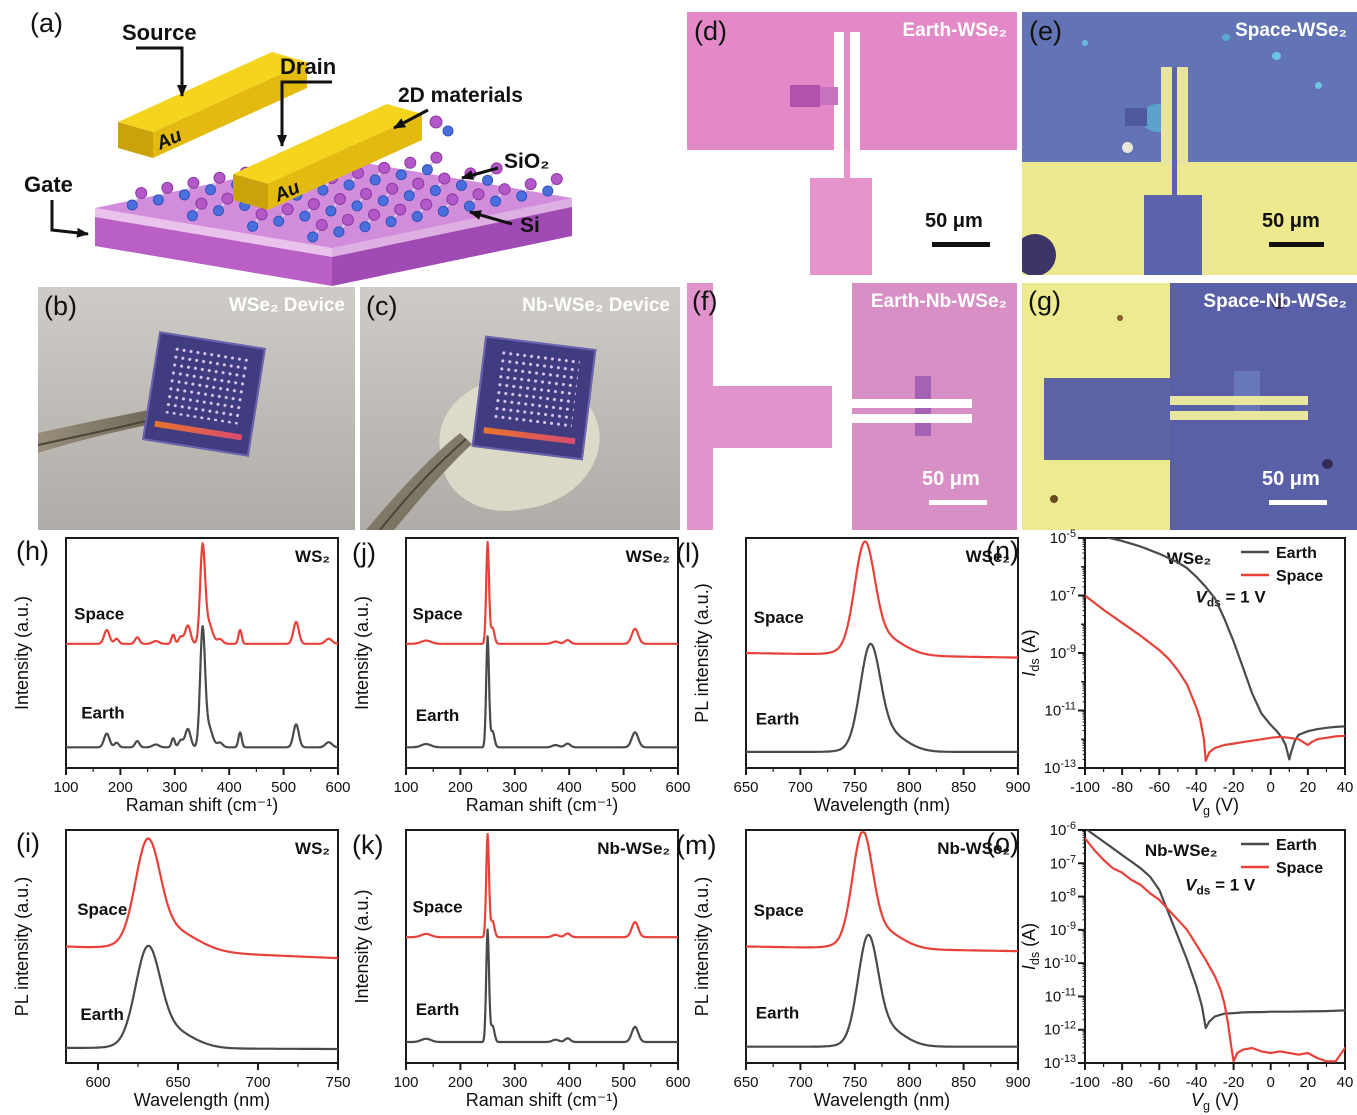  Describe the element at coordinates (362, 653) in the screenshot. I see `svg-text: Intensity (a.u.)` at that location.